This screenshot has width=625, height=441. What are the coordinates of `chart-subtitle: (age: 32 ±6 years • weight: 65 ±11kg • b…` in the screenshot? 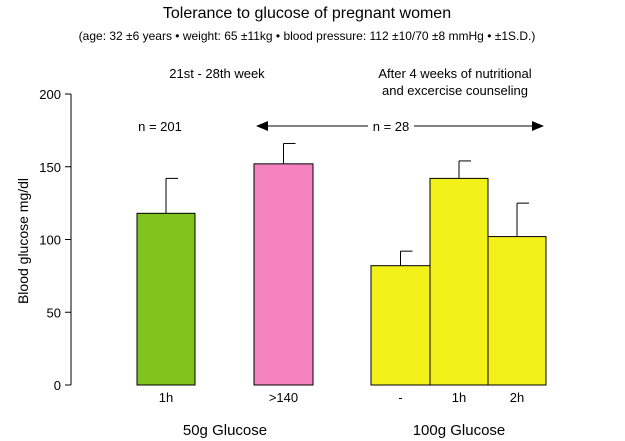 It's located at (307, 36).